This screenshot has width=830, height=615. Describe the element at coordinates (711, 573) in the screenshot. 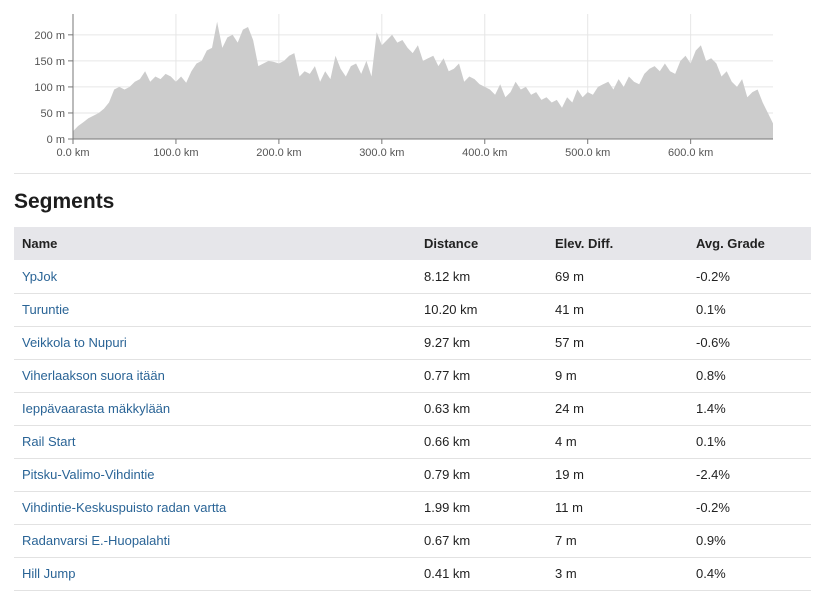

I see `segment-avg-grade-cell: 0.4%` at that location.